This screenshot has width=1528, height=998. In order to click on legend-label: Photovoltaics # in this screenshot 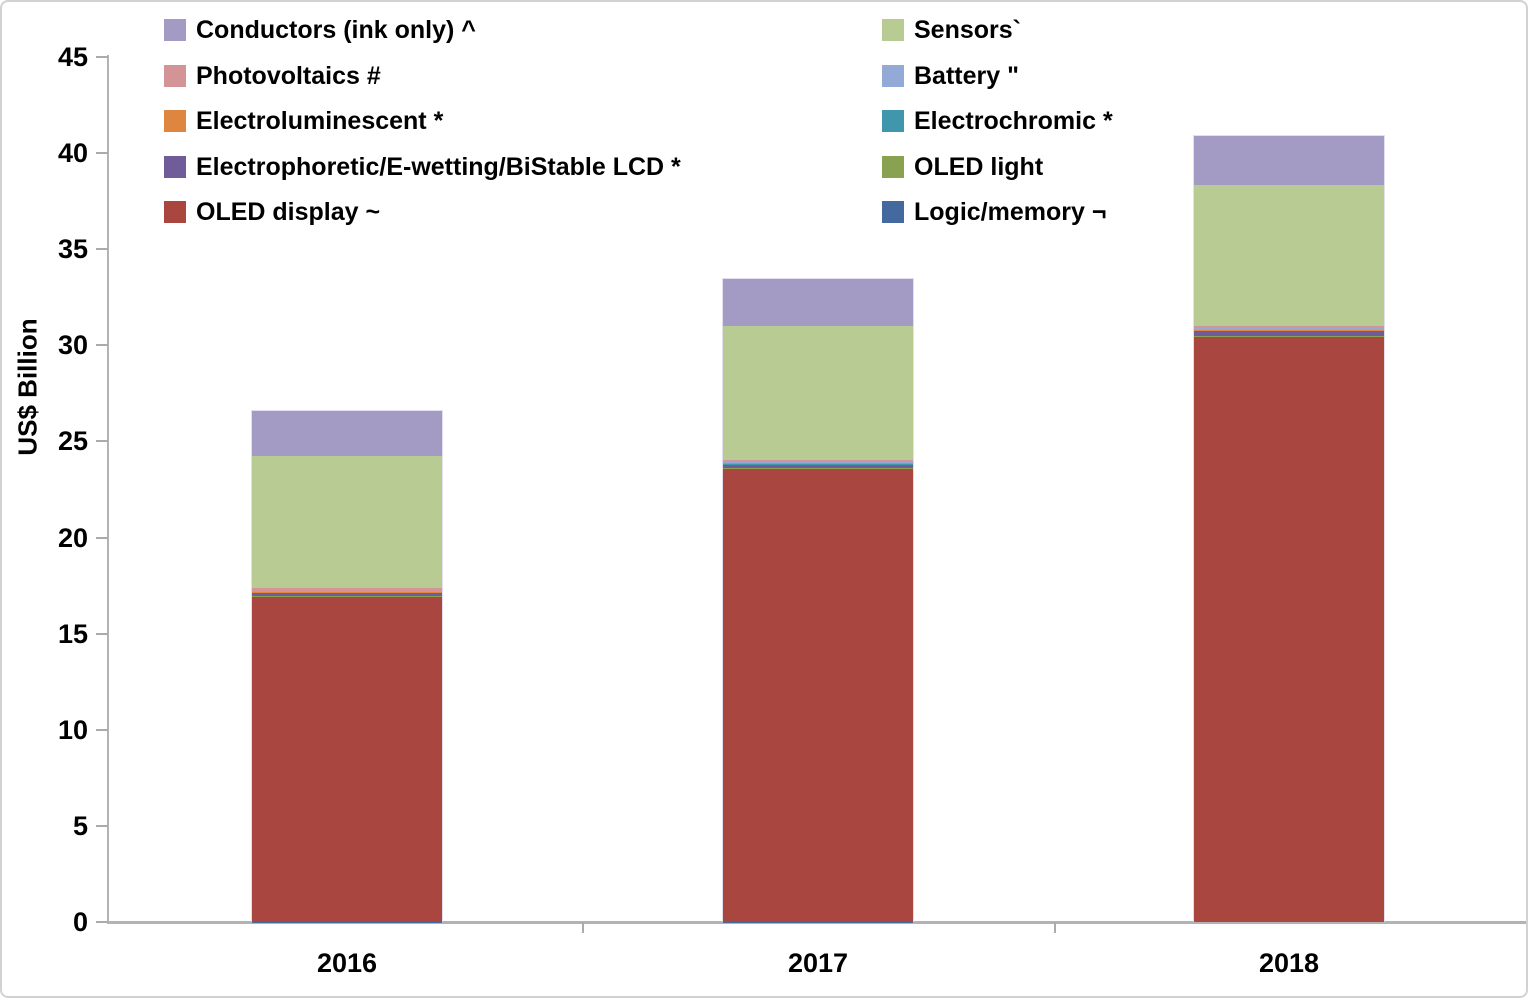, I will do `click(288, 75)`.